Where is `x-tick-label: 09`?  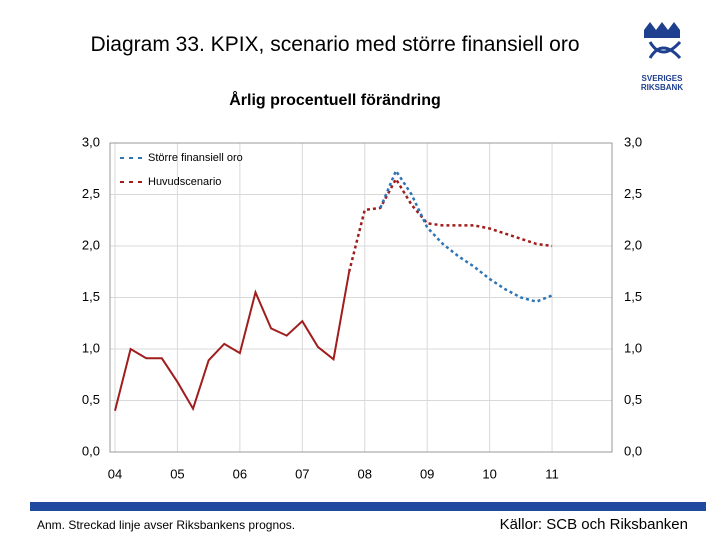 x-tick-label: 09 is located at coordinates (427, 473).